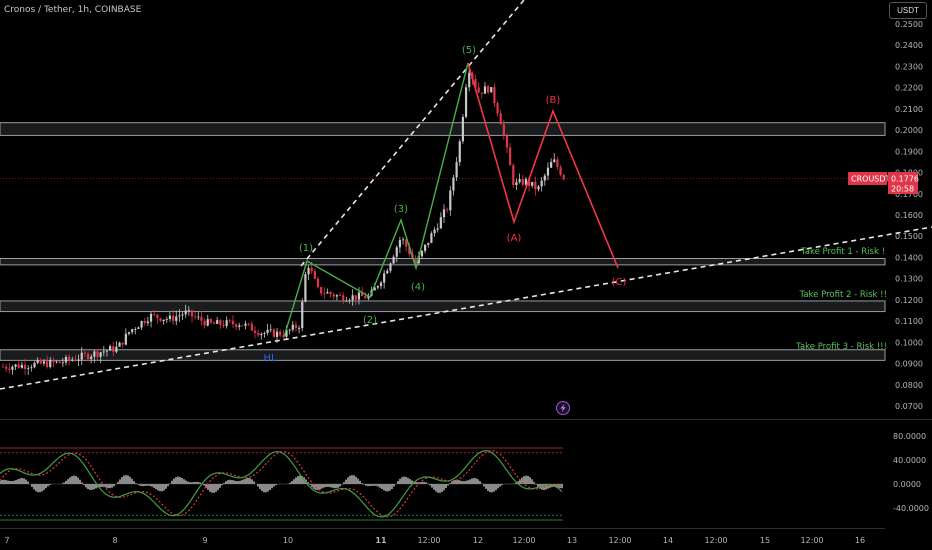 The image size is (932, 550). I want to click on price-tick-label: 0.1100, so click(909, 321).